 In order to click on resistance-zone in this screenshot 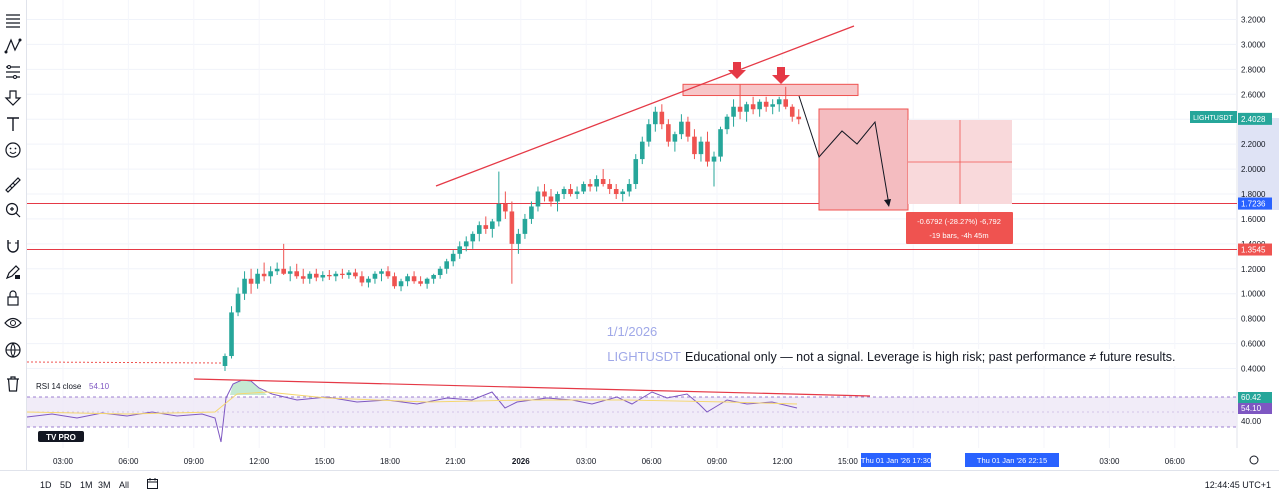, I will do `click(770, 90)`.